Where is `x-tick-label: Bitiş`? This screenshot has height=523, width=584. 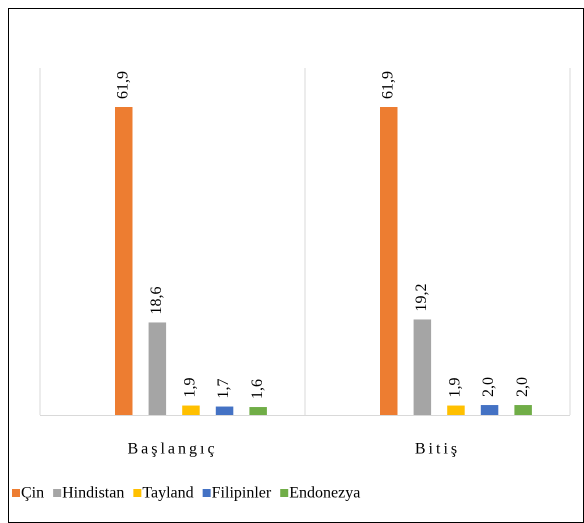
x-tick-label: Bitiş is located at coordinates (437, 449).